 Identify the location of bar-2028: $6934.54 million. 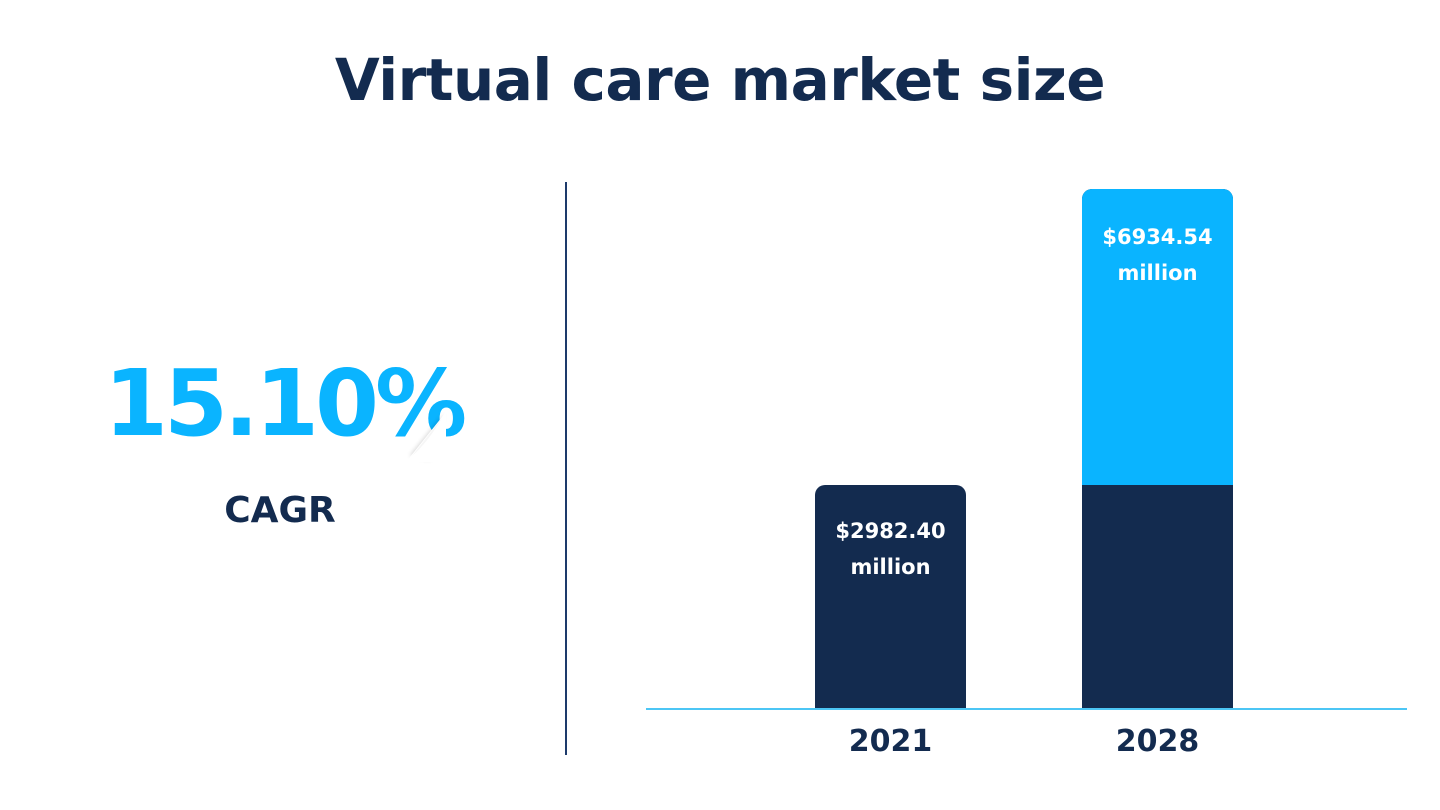
(1157, 449).